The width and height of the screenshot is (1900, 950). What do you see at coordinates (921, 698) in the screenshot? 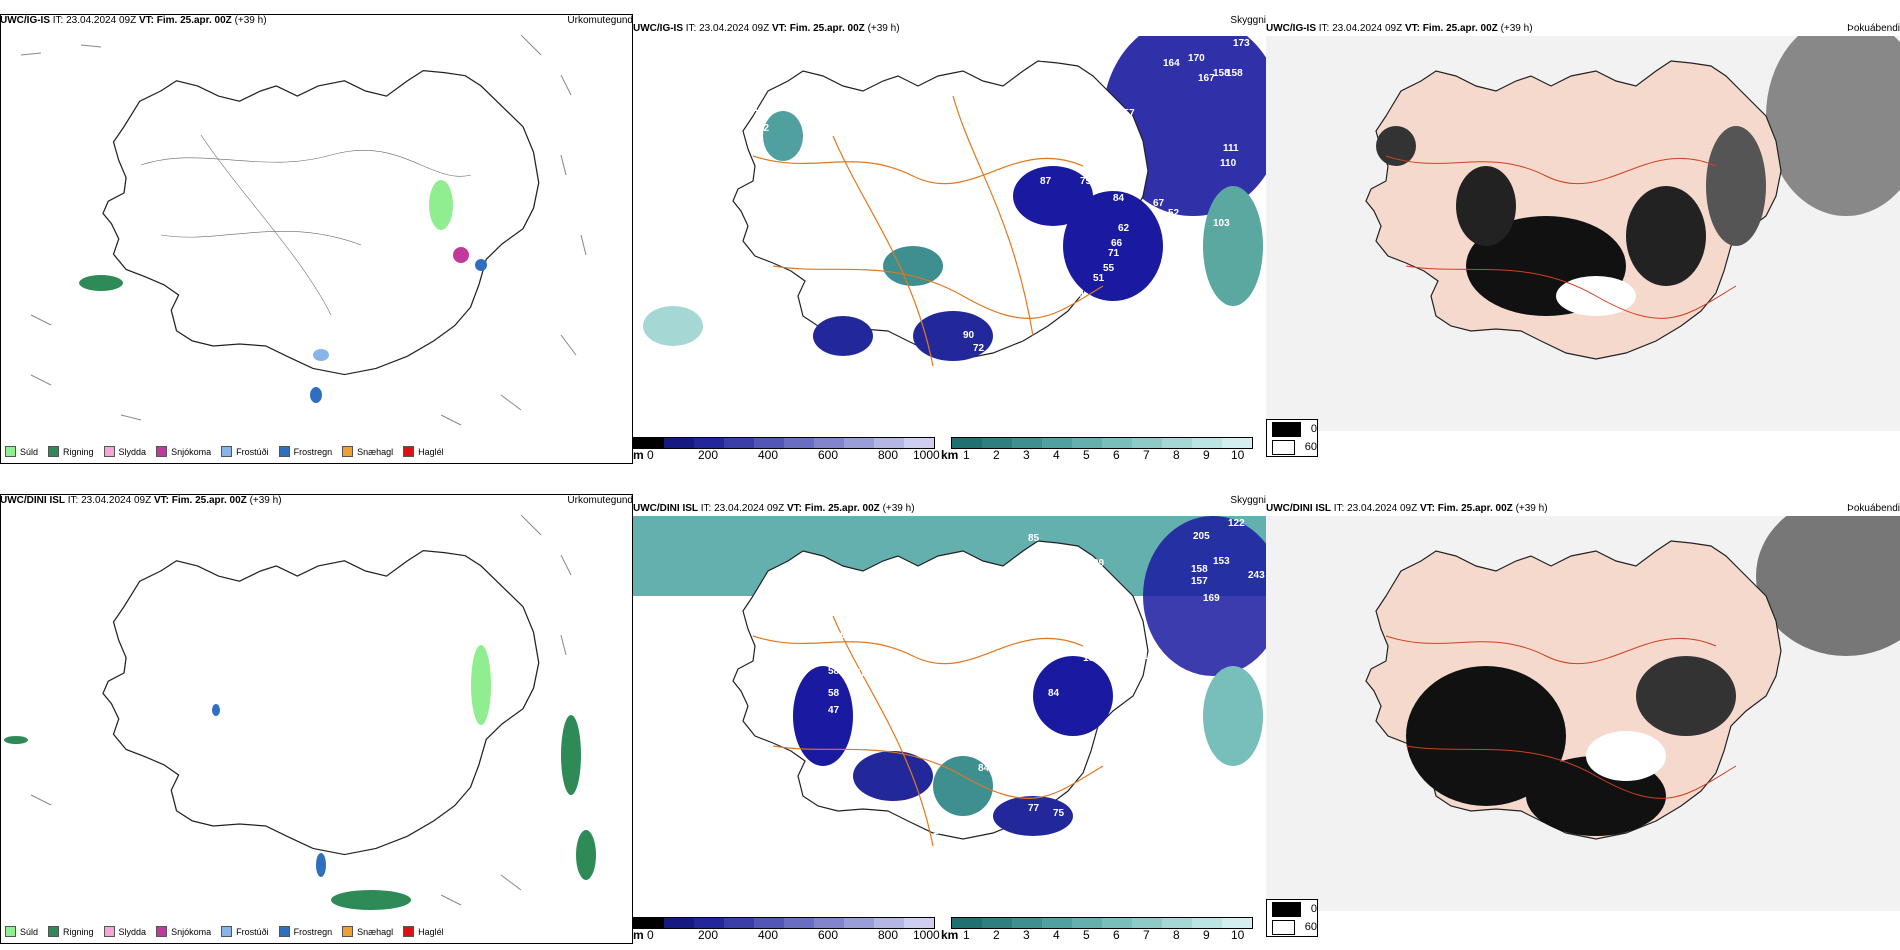
I see `visibility-value-label: 121` at bounding box center [921, 698].